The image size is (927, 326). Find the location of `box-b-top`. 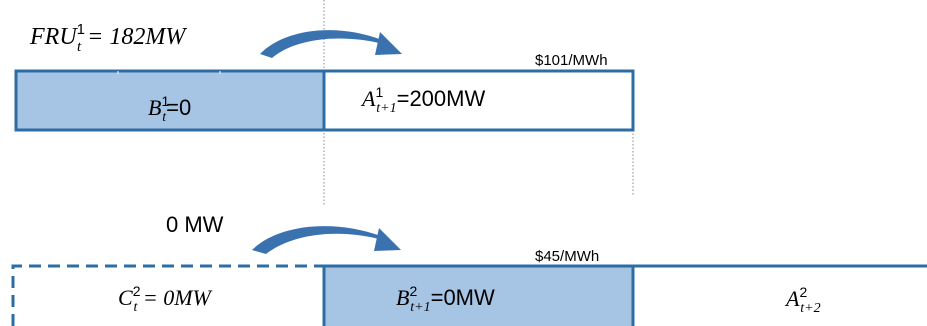

box-b-top is located at coordinates (170, 100).